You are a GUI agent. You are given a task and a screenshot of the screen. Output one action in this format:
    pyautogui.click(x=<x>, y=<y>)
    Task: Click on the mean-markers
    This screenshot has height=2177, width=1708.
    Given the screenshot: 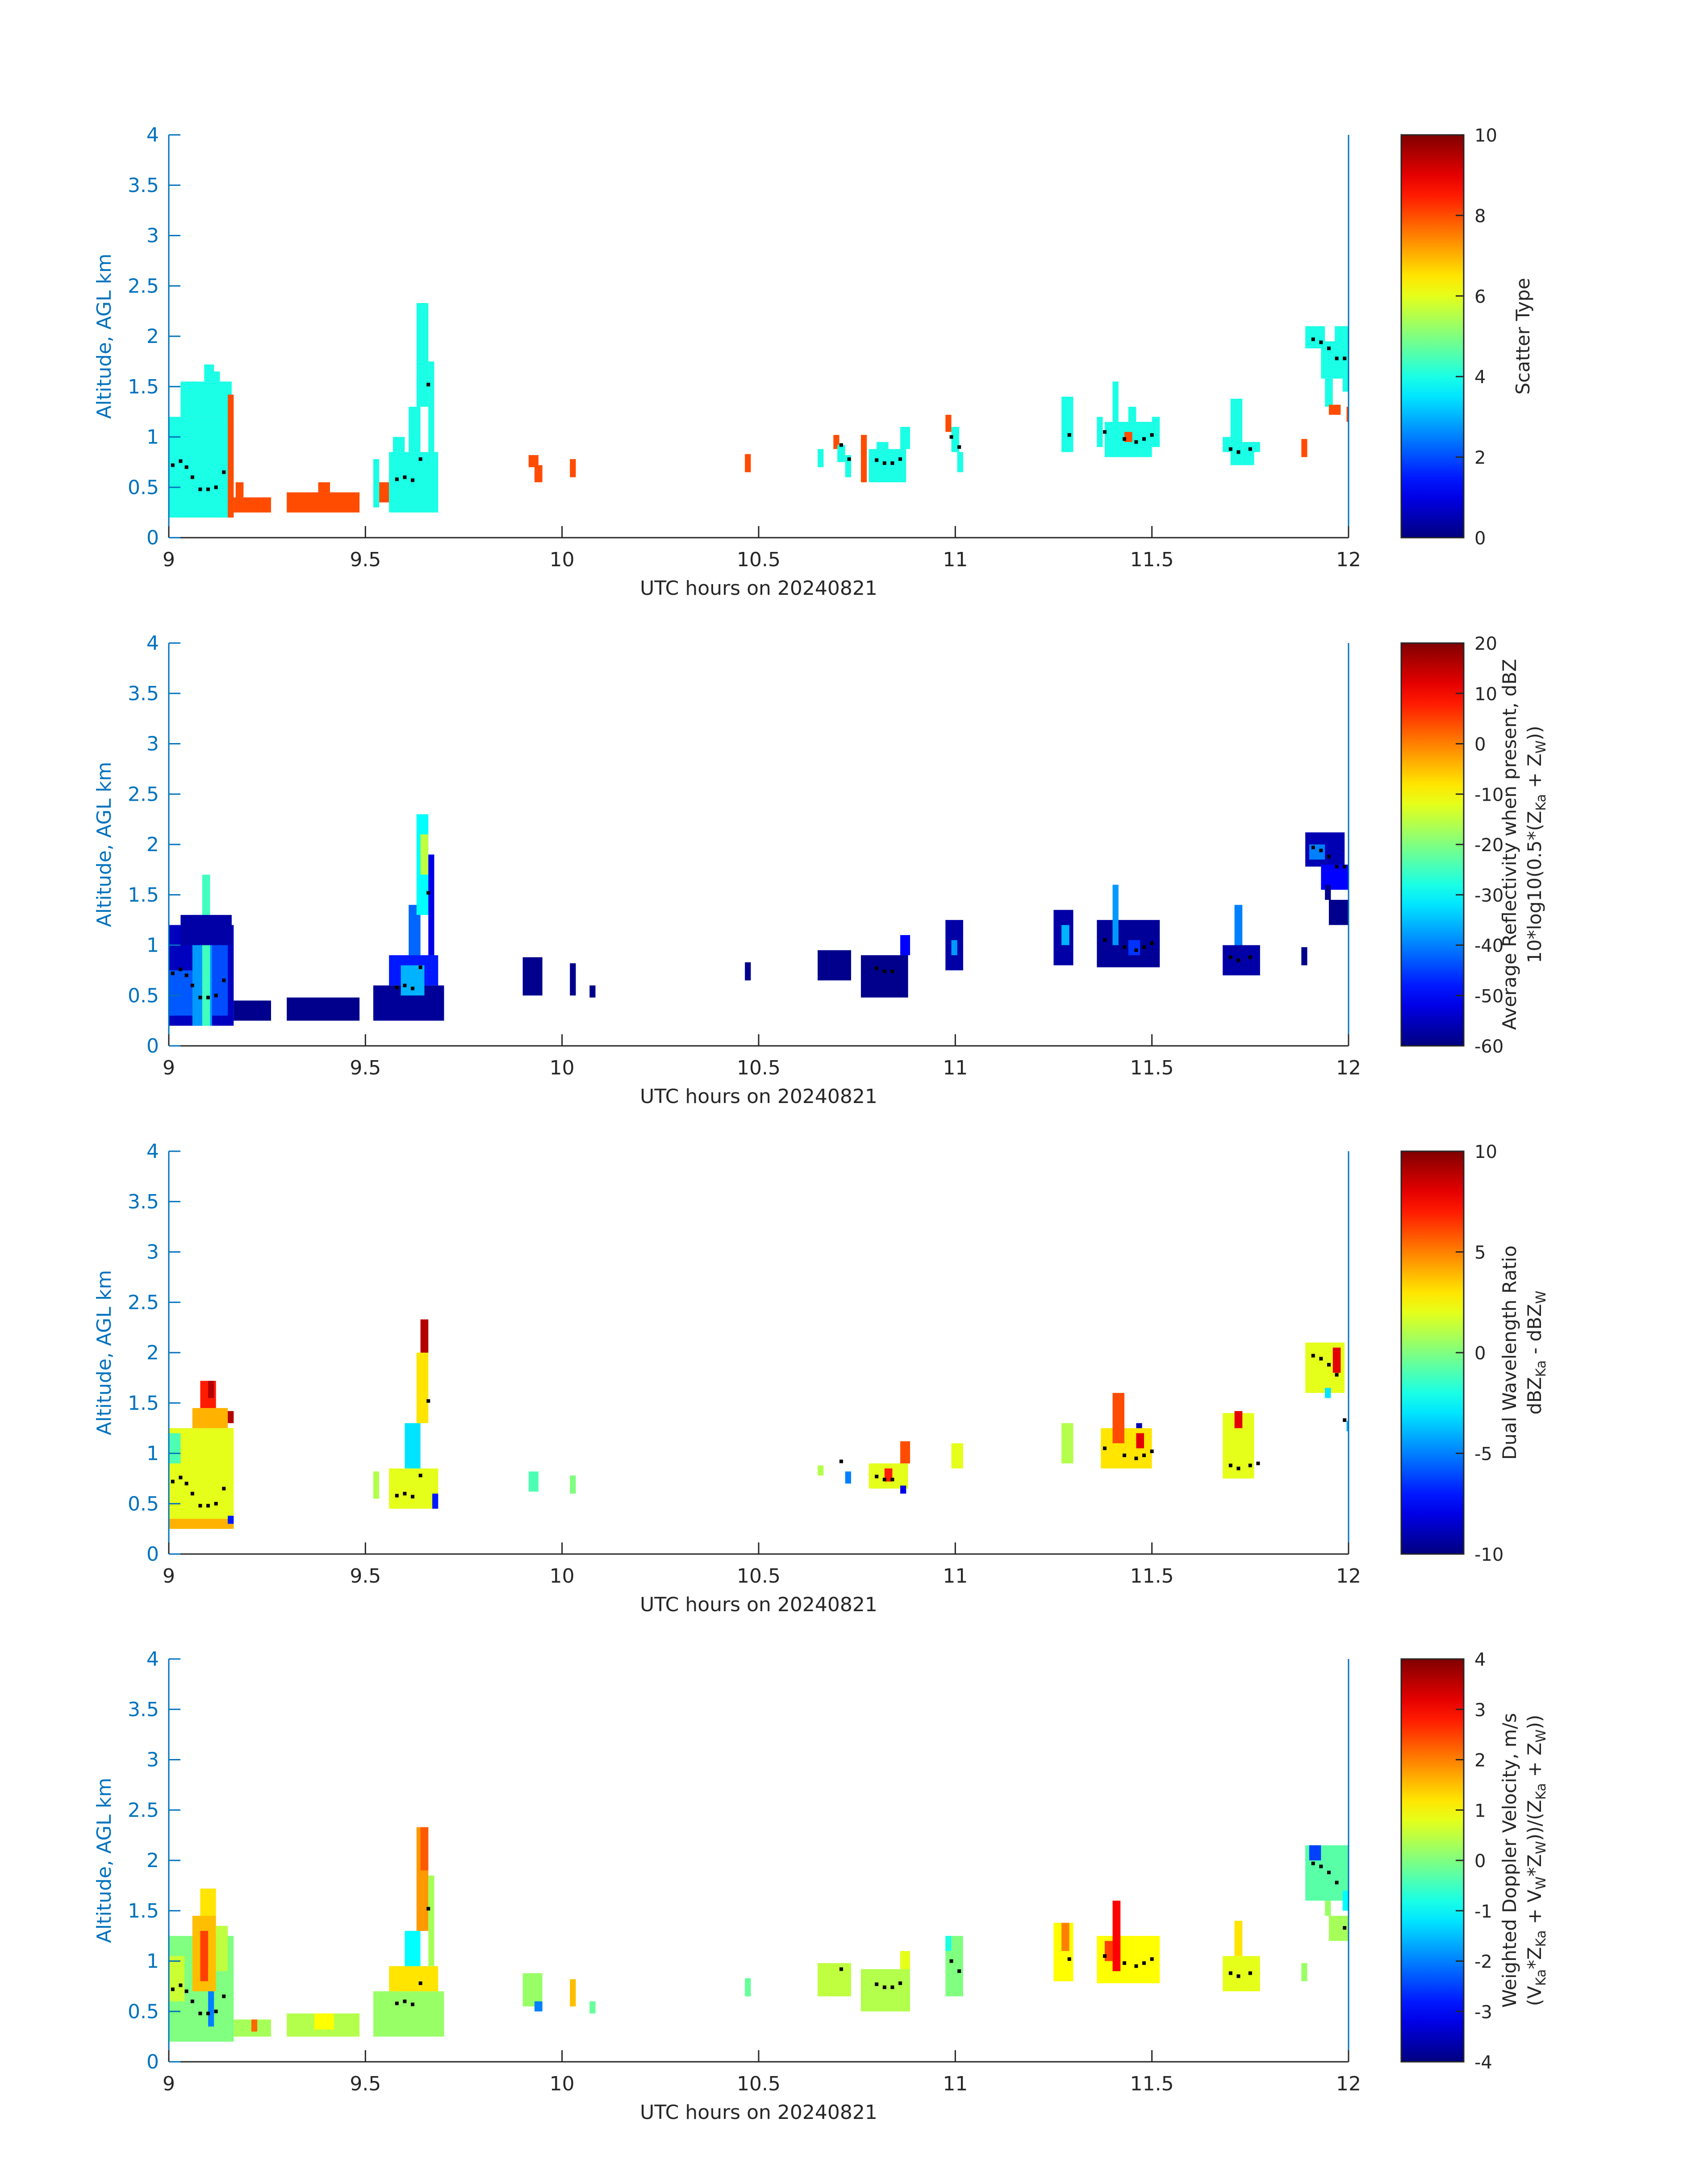 What is the action you would take?
    pyautogui.click(x=759, y=414)
    